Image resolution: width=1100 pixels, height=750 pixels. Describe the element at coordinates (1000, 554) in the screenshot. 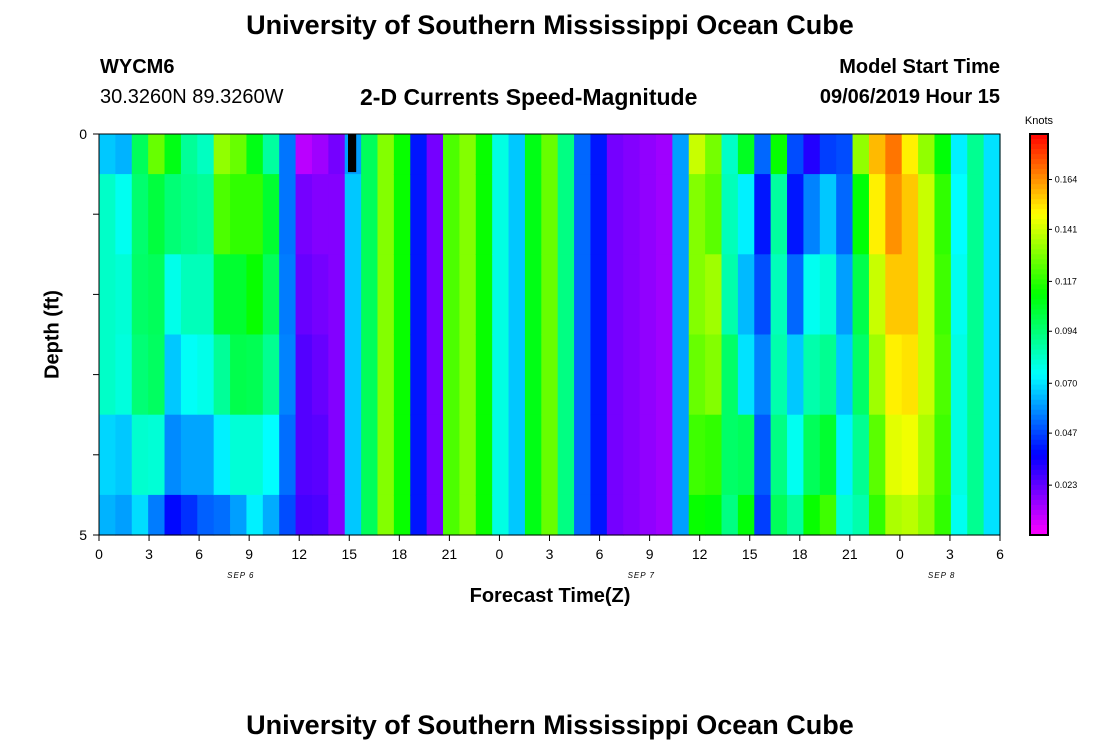

I see `x-tick-label: 6` at that location.